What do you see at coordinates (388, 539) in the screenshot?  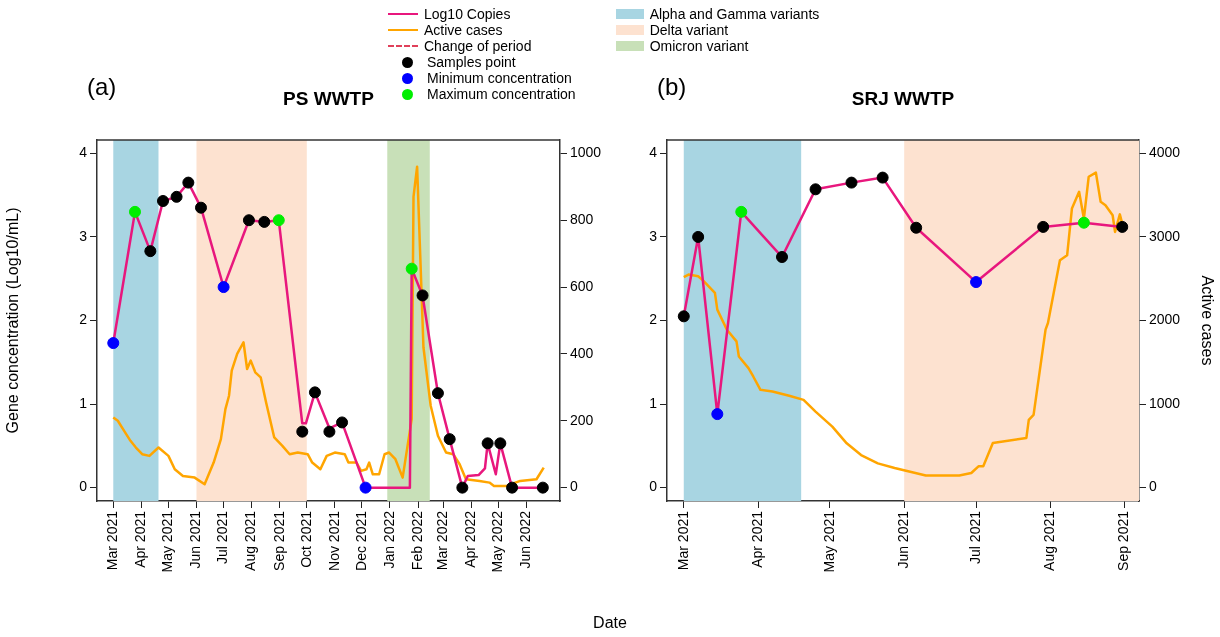 I see `x-tick-label: Jan 2022` at bounding box center [388, 539].